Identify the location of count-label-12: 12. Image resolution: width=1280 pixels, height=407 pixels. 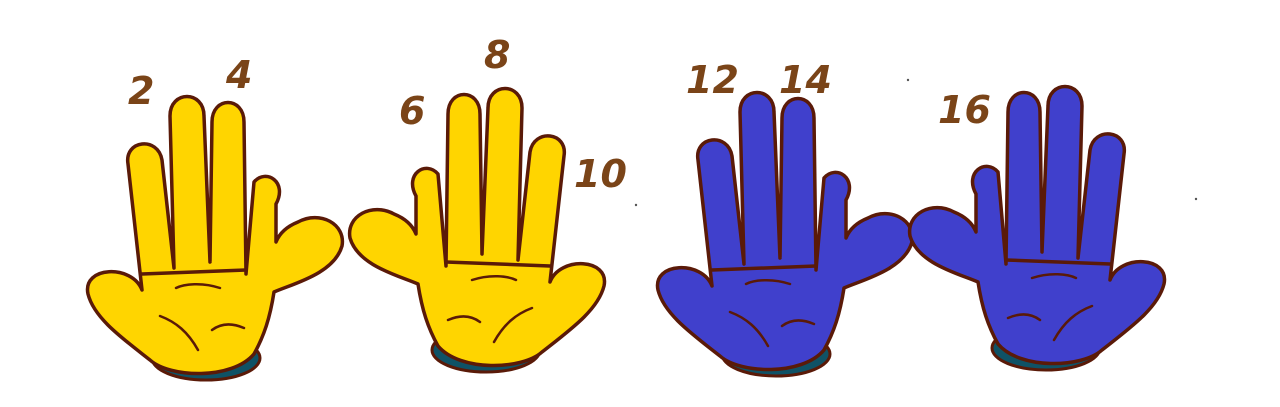
(712, 80).